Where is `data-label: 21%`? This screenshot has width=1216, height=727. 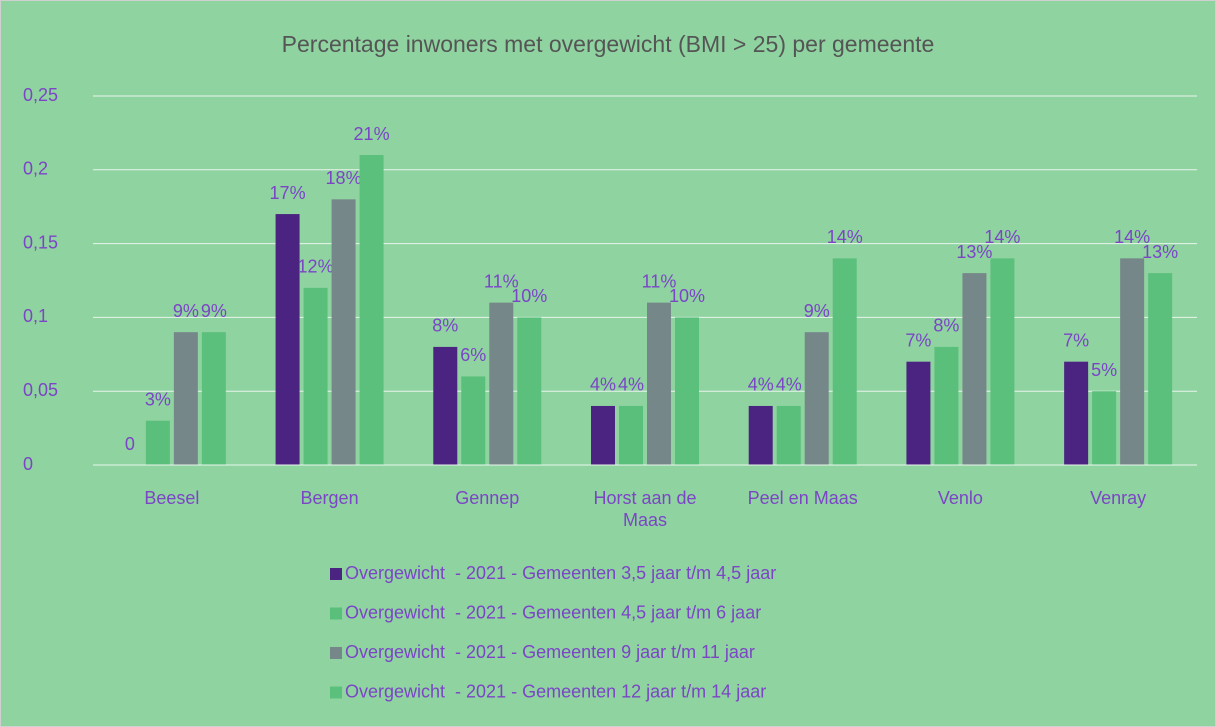
data-label: 21% is located at coordinates (372, 134).